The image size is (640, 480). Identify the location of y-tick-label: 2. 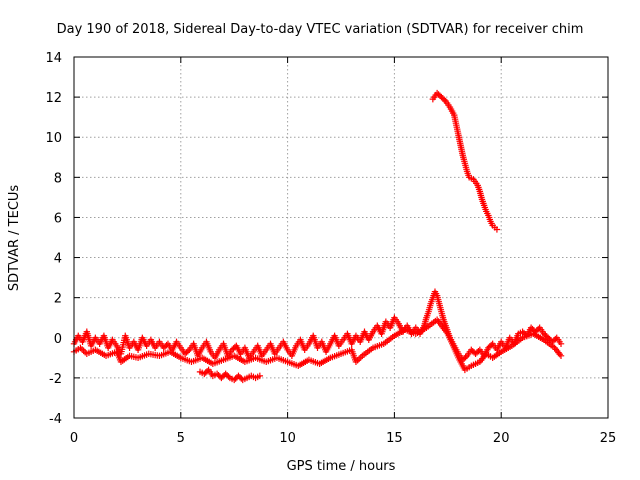
(58, 299).